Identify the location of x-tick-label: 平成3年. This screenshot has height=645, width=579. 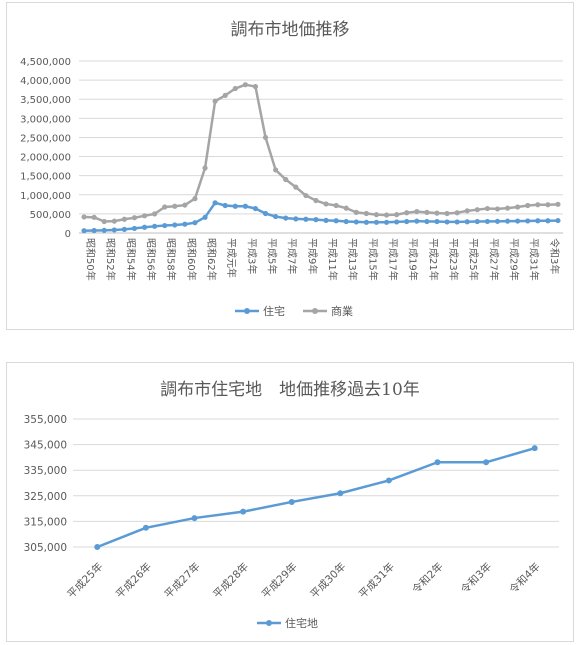
(251, 256).